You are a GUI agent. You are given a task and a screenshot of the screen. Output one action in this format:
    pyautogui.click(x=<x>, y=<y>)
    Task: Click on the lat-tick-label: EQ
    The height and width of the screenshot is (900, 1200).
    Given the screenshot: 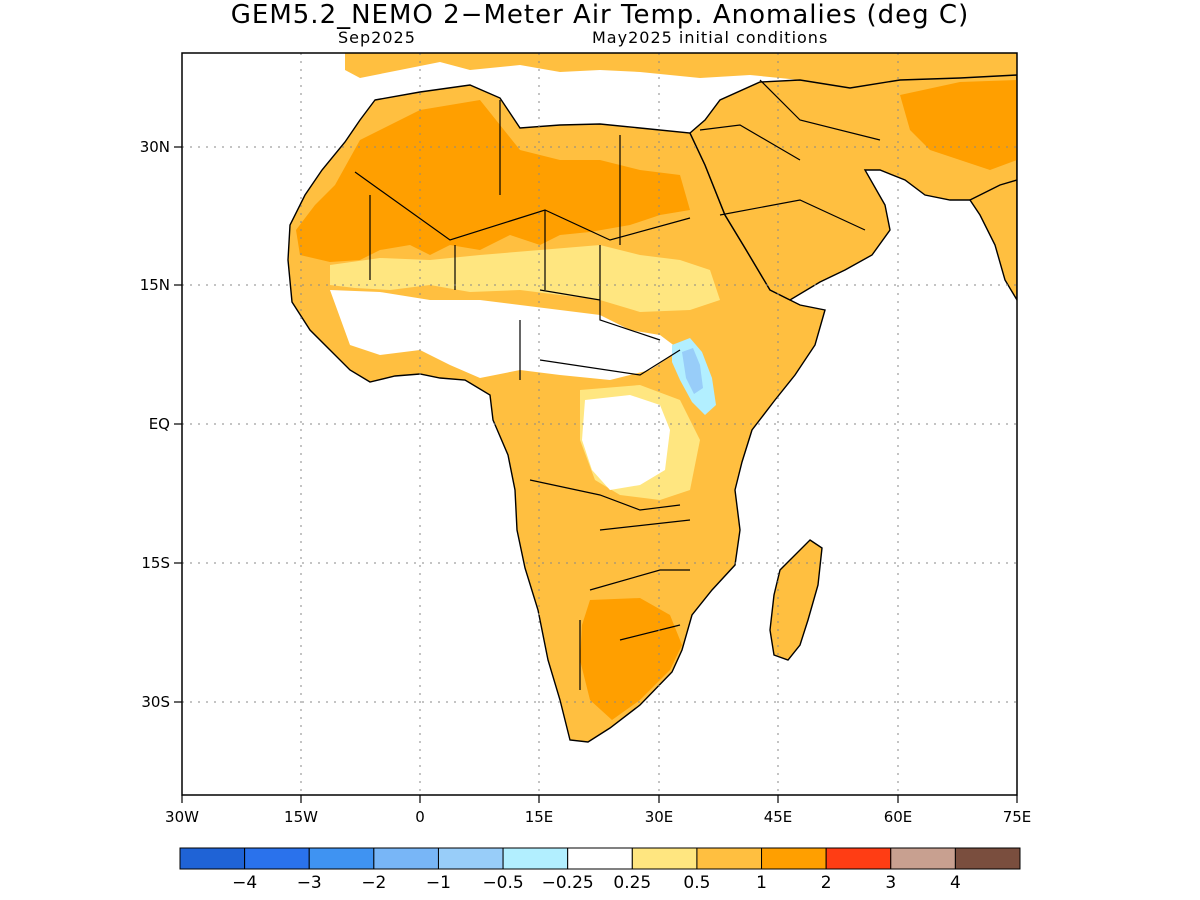 What is the action you would take?
    pyautogui.click(x=159, y=424)
    